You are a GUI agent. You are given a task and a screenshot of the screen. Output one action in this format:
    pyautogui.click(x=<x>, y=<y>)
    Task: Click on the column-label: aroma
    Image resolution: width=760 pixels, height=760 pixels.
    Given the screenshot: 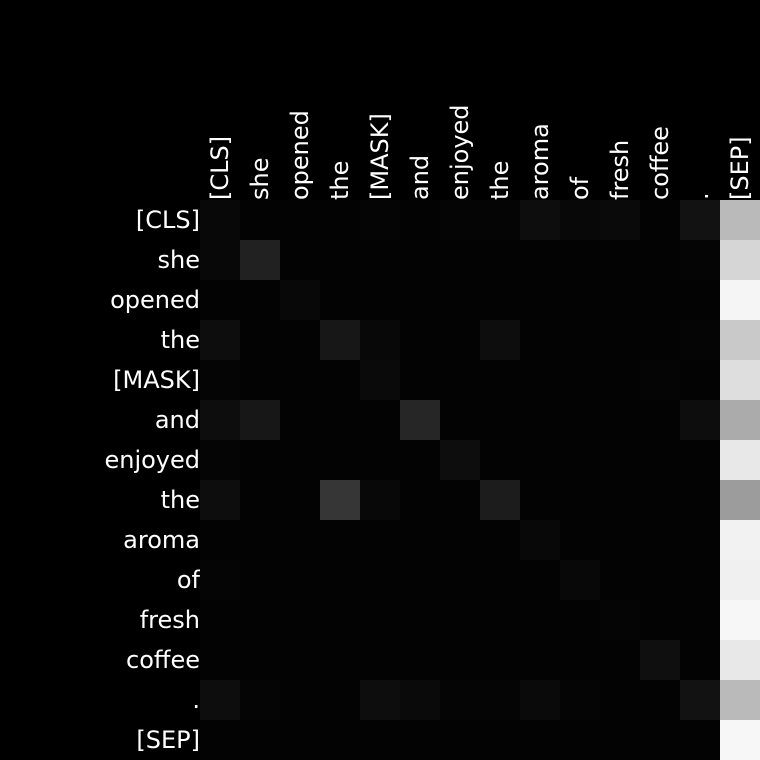 What is the action you would take?
    pyautogui.click(x=540, y=161)
    